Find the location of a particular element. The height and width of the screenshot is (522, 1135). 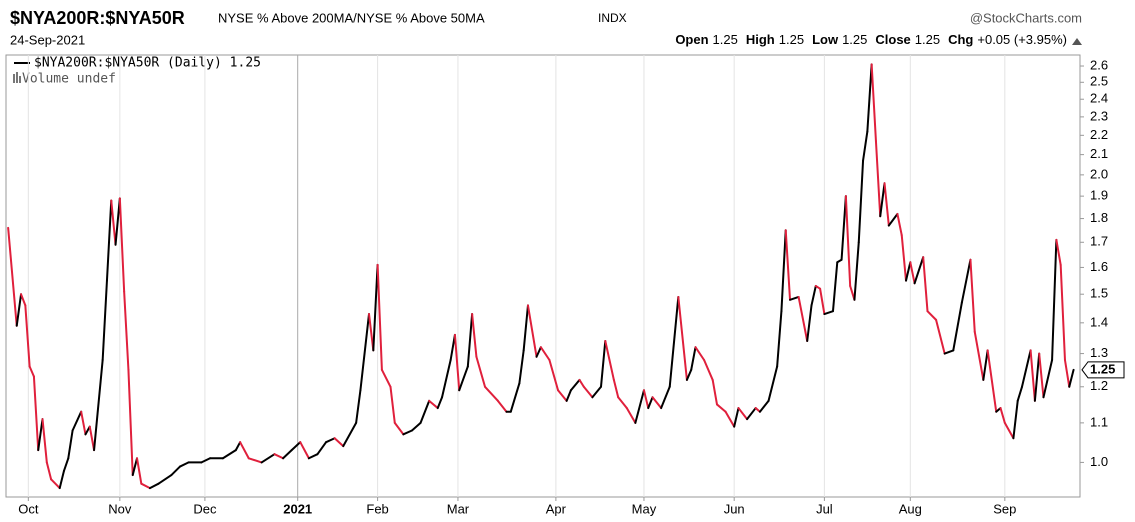

y-tick-label: 2.2 is located at coordinates (1099, 134).